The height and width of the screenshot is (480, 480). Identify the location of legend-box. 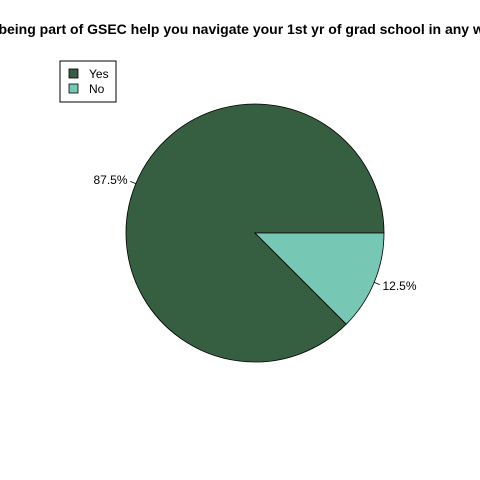
(88, 81).